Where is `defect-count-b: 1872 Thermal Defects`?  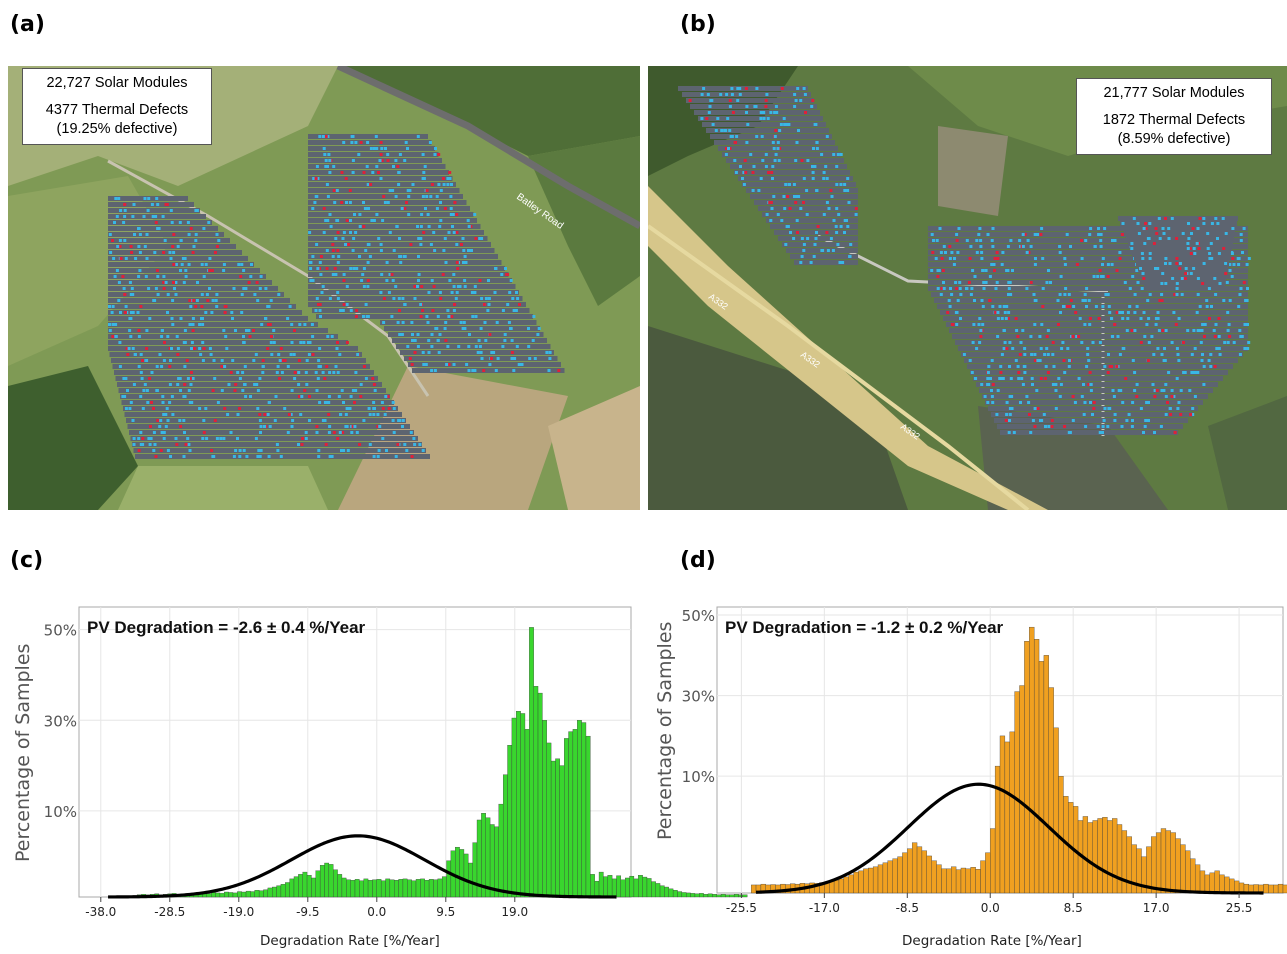 defect-count-b: 1872 Thermal Defects is located at coordinates (1174, 120).